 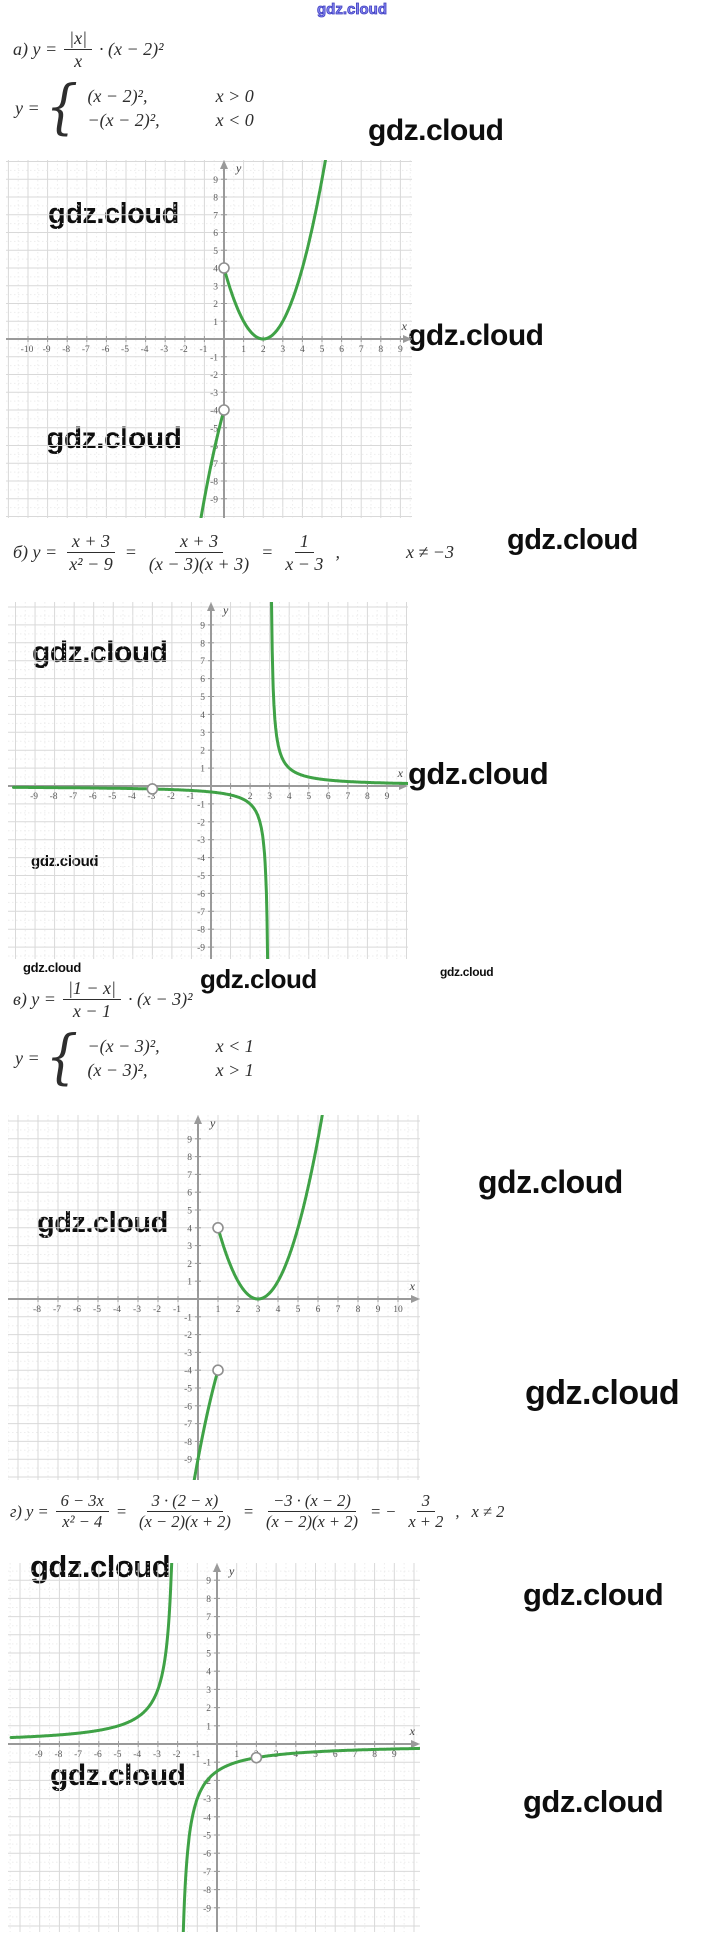 I want to click on watermark-blue-0: gdz.cloud, so click(x=352, y=9).